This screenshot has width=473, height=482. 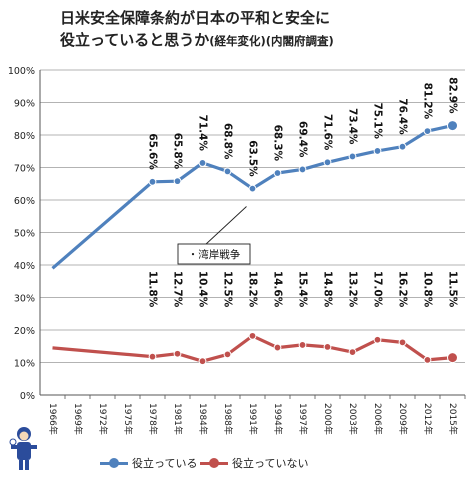 I want to click on annotation-box, so click(x=214, y=254).